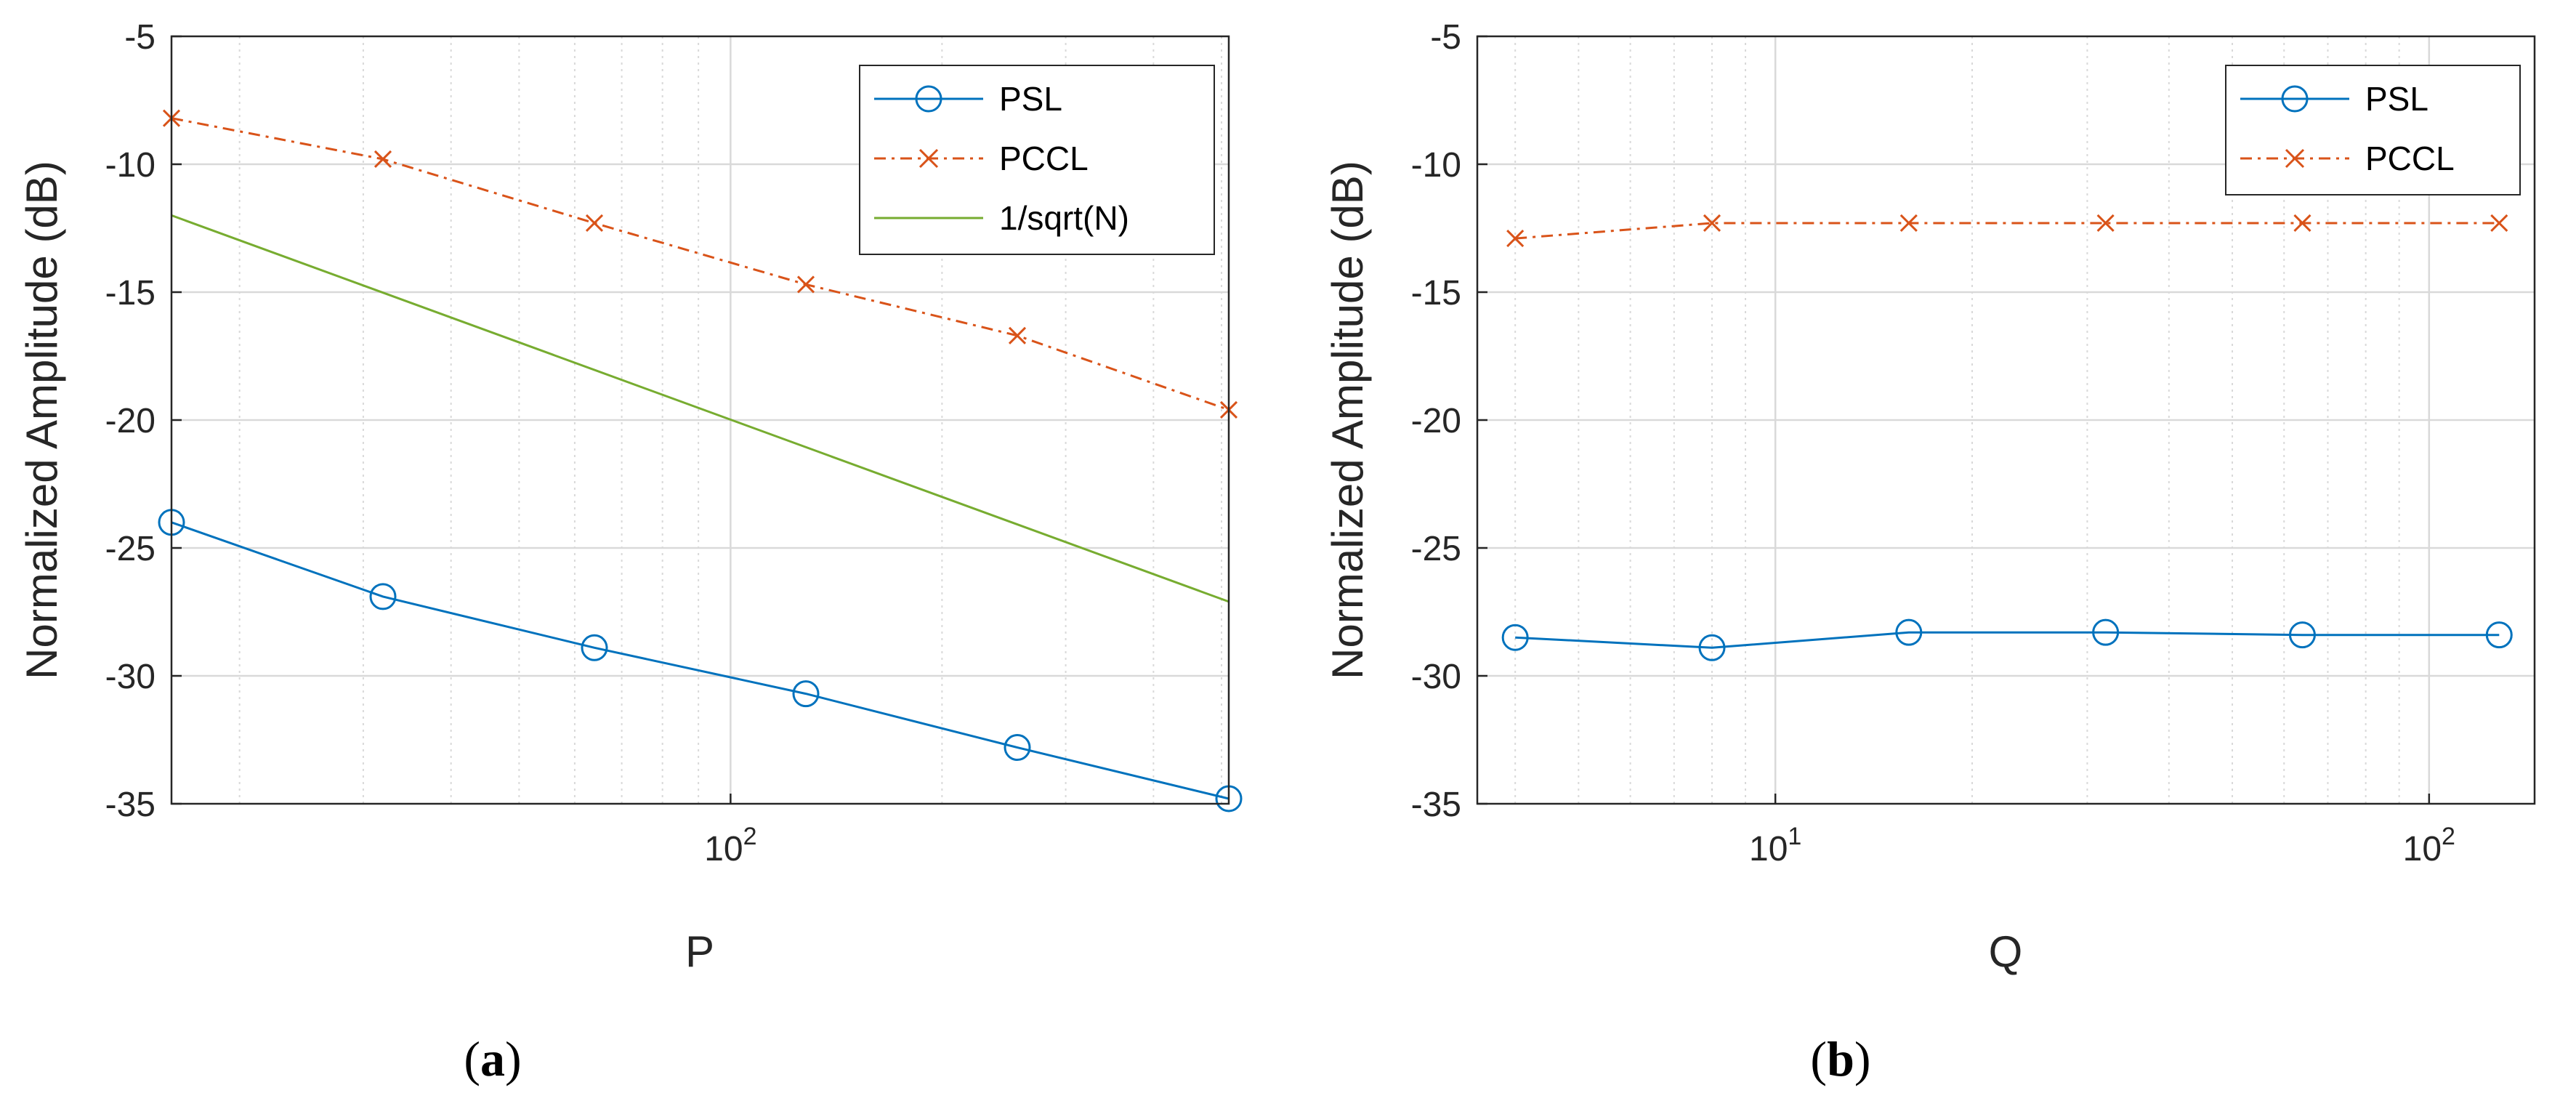 The height and width of the screenshot is (1093, 2576). What do you see at coordinates (1775, 845) in the screenshot?
I see `x-tick-label: 10¹` at bounding box center [1775, 845].